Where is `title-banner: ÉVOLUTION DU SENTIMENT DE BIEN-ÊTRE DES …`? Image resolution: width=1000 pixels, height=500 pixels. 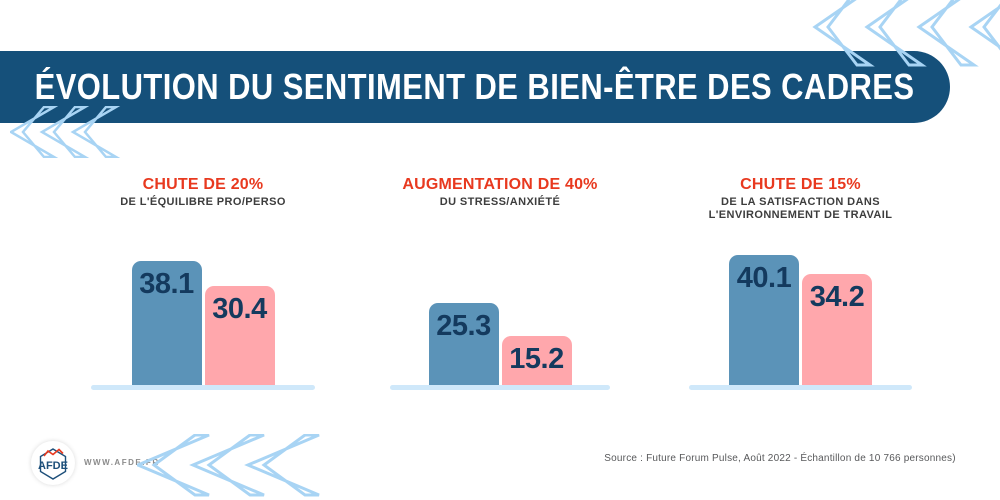
title-banner: ÉVOLUTION DU SENTIMENT DE BIEN-ÊTRE DES … is located at coordinates (475, 87).